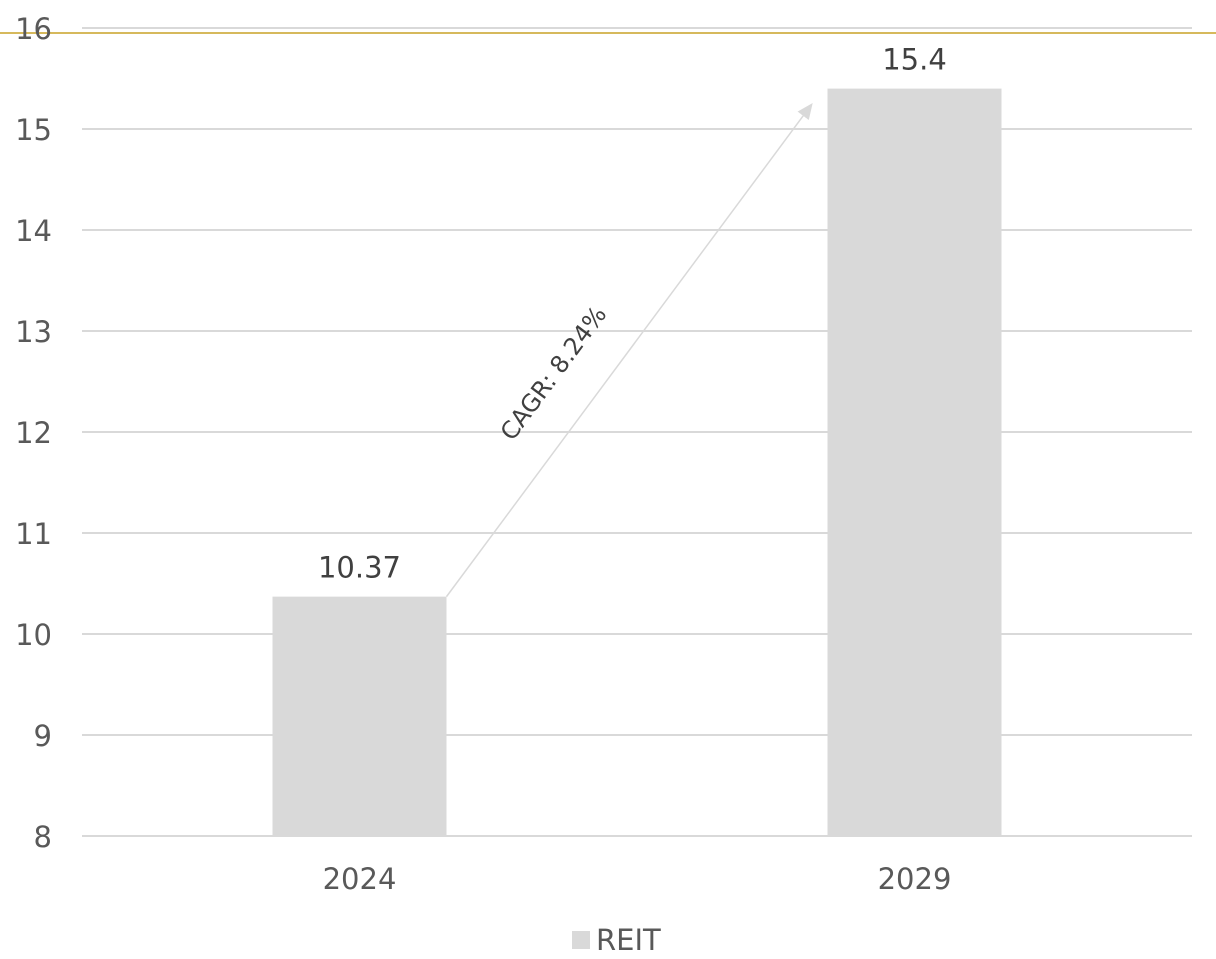  Describe the element at coordinates (359, 716) in the screenshot. I see `bar-2024` at that location.